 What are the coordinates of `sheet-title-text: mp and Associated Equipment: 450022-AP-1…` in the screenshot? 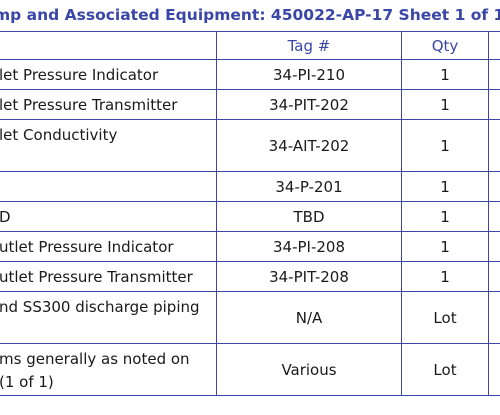 It's located at (250, 15).